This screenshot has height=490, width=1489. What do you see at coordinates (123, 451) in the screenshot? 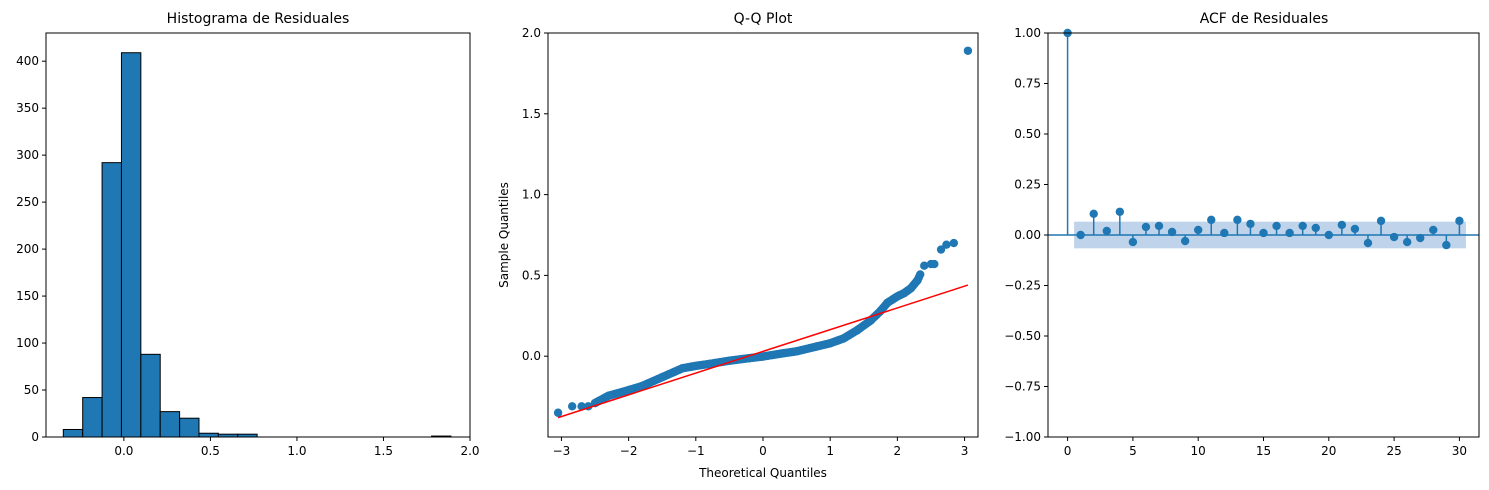
I see `histogram-xtick-label: 0.0` at bounding box center [123, 451].